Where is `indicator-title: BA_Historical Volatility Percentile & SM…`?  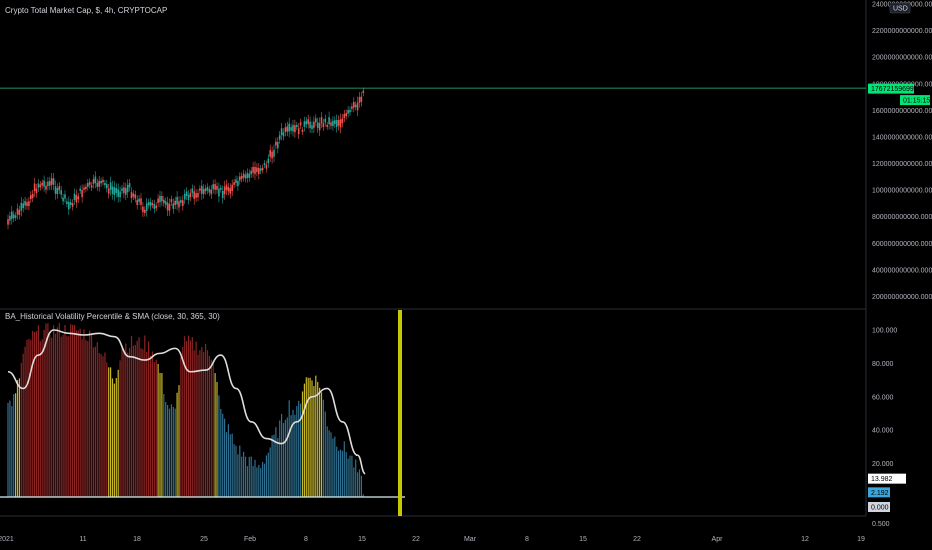 indicator-title: BA_Historical Volatility Percentile & SM… is located at coordinates (112, 316).